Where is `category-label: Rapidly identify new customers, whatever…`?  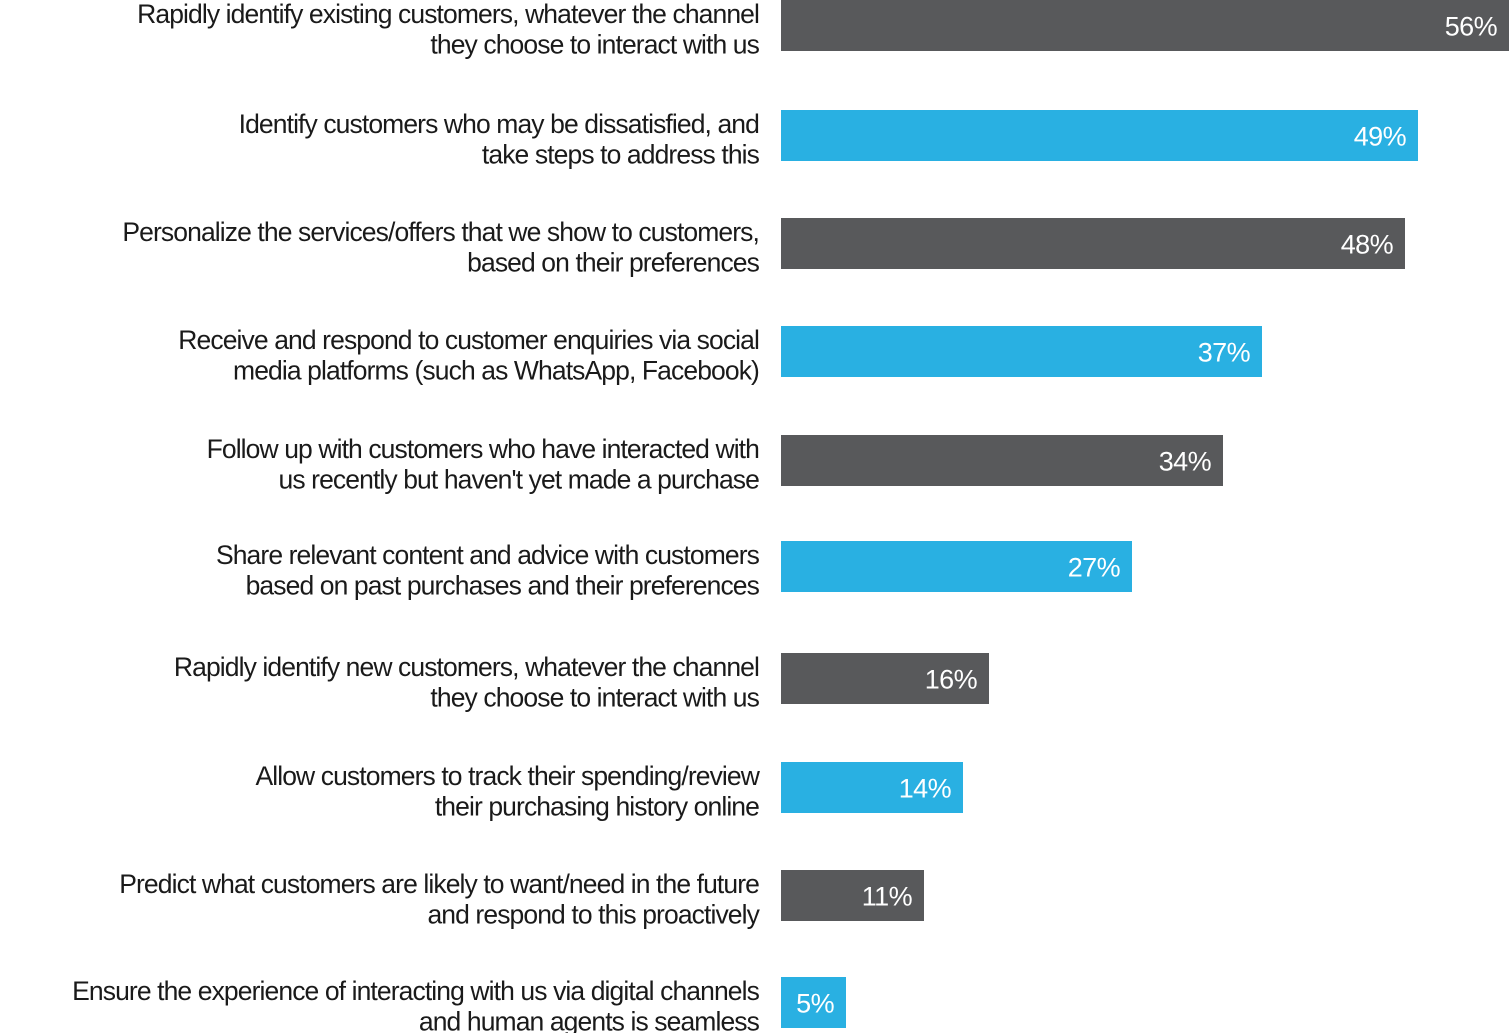 category-label: Rapidly identify new customers, whatever… is located at coordinates (466, 667).